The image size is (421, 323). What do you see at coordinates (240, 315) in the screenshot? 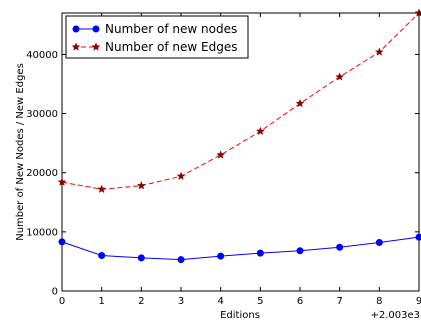
I see `x-axis-label: Editions` at bounding box center [240, 315].